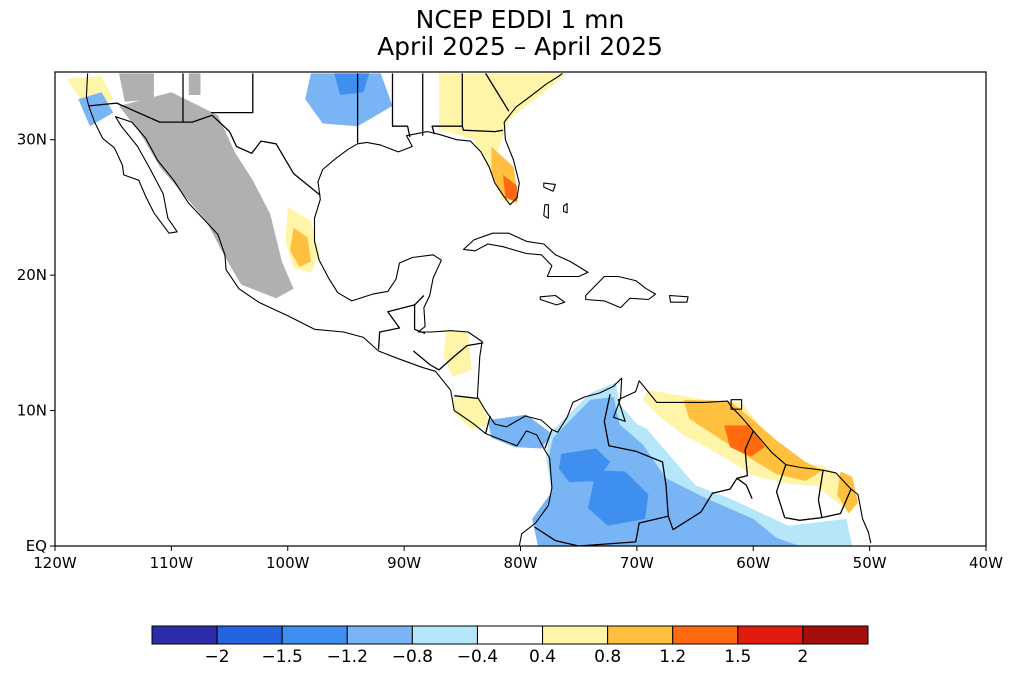 The image size is (1013, 676). What do you see at coordinates (217, 657) in the screenshot?
I see `colorbar-label: −2` at bounding box center [217, 657].